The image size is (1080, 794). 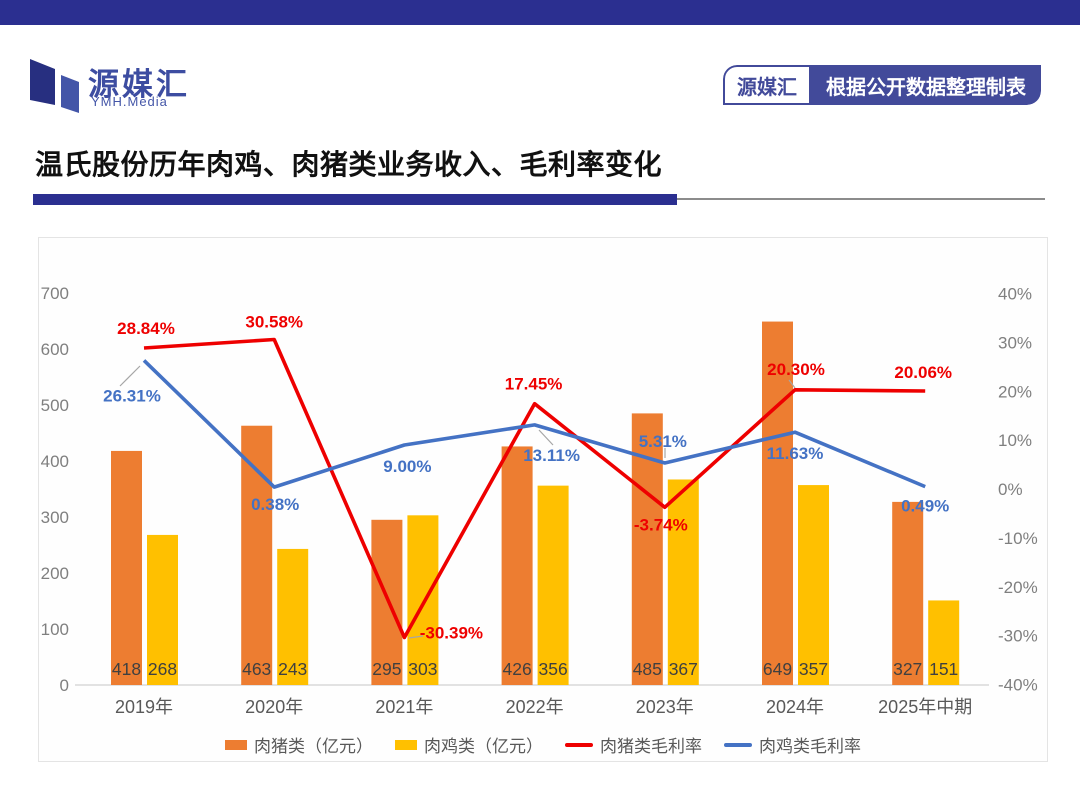 What do you see at coordinates (256, 669) in the screenshot?
I see `bar-value-label: 463` at bounding box center [256, 669].